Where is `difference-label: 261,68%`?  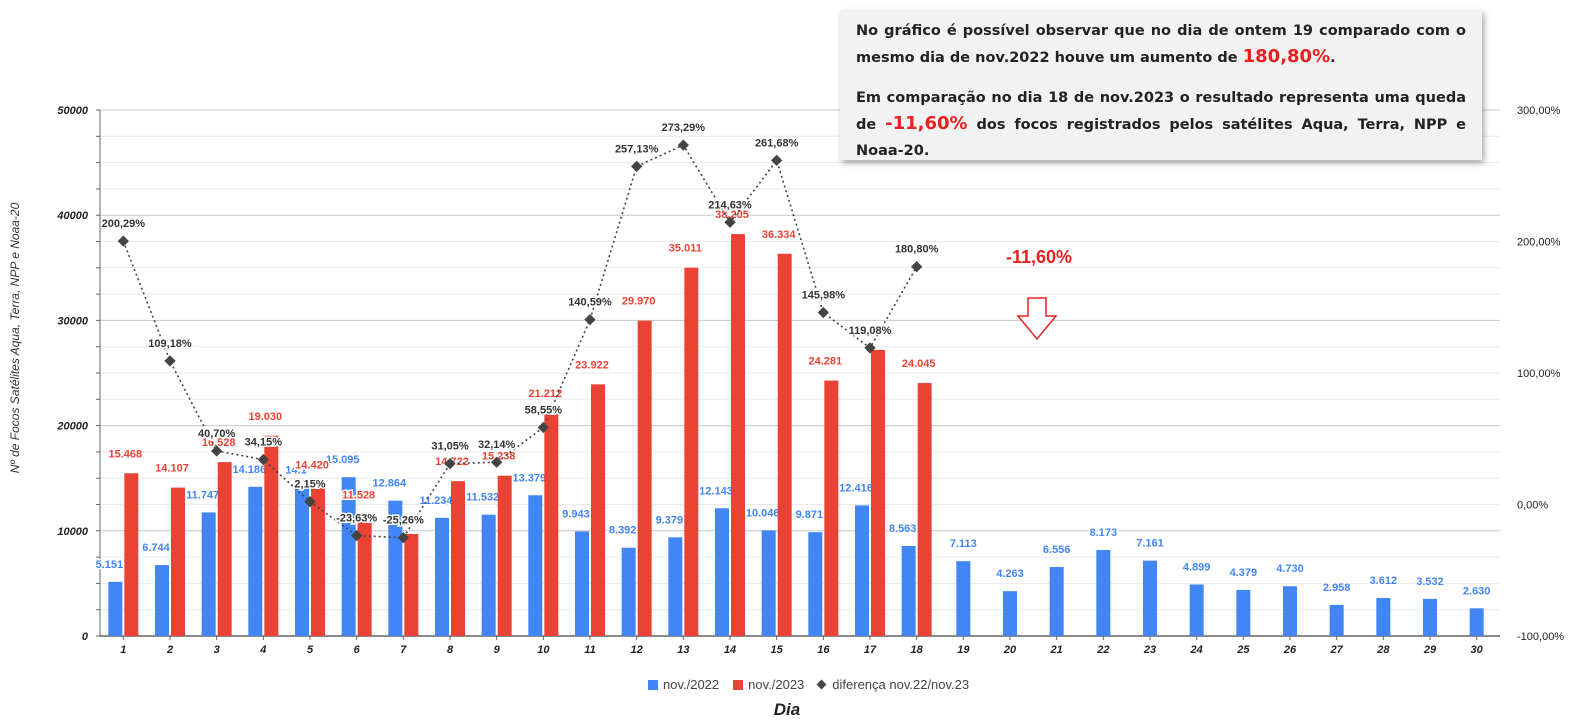
difference-label: 261,68% is located at coordinates (777, 143).